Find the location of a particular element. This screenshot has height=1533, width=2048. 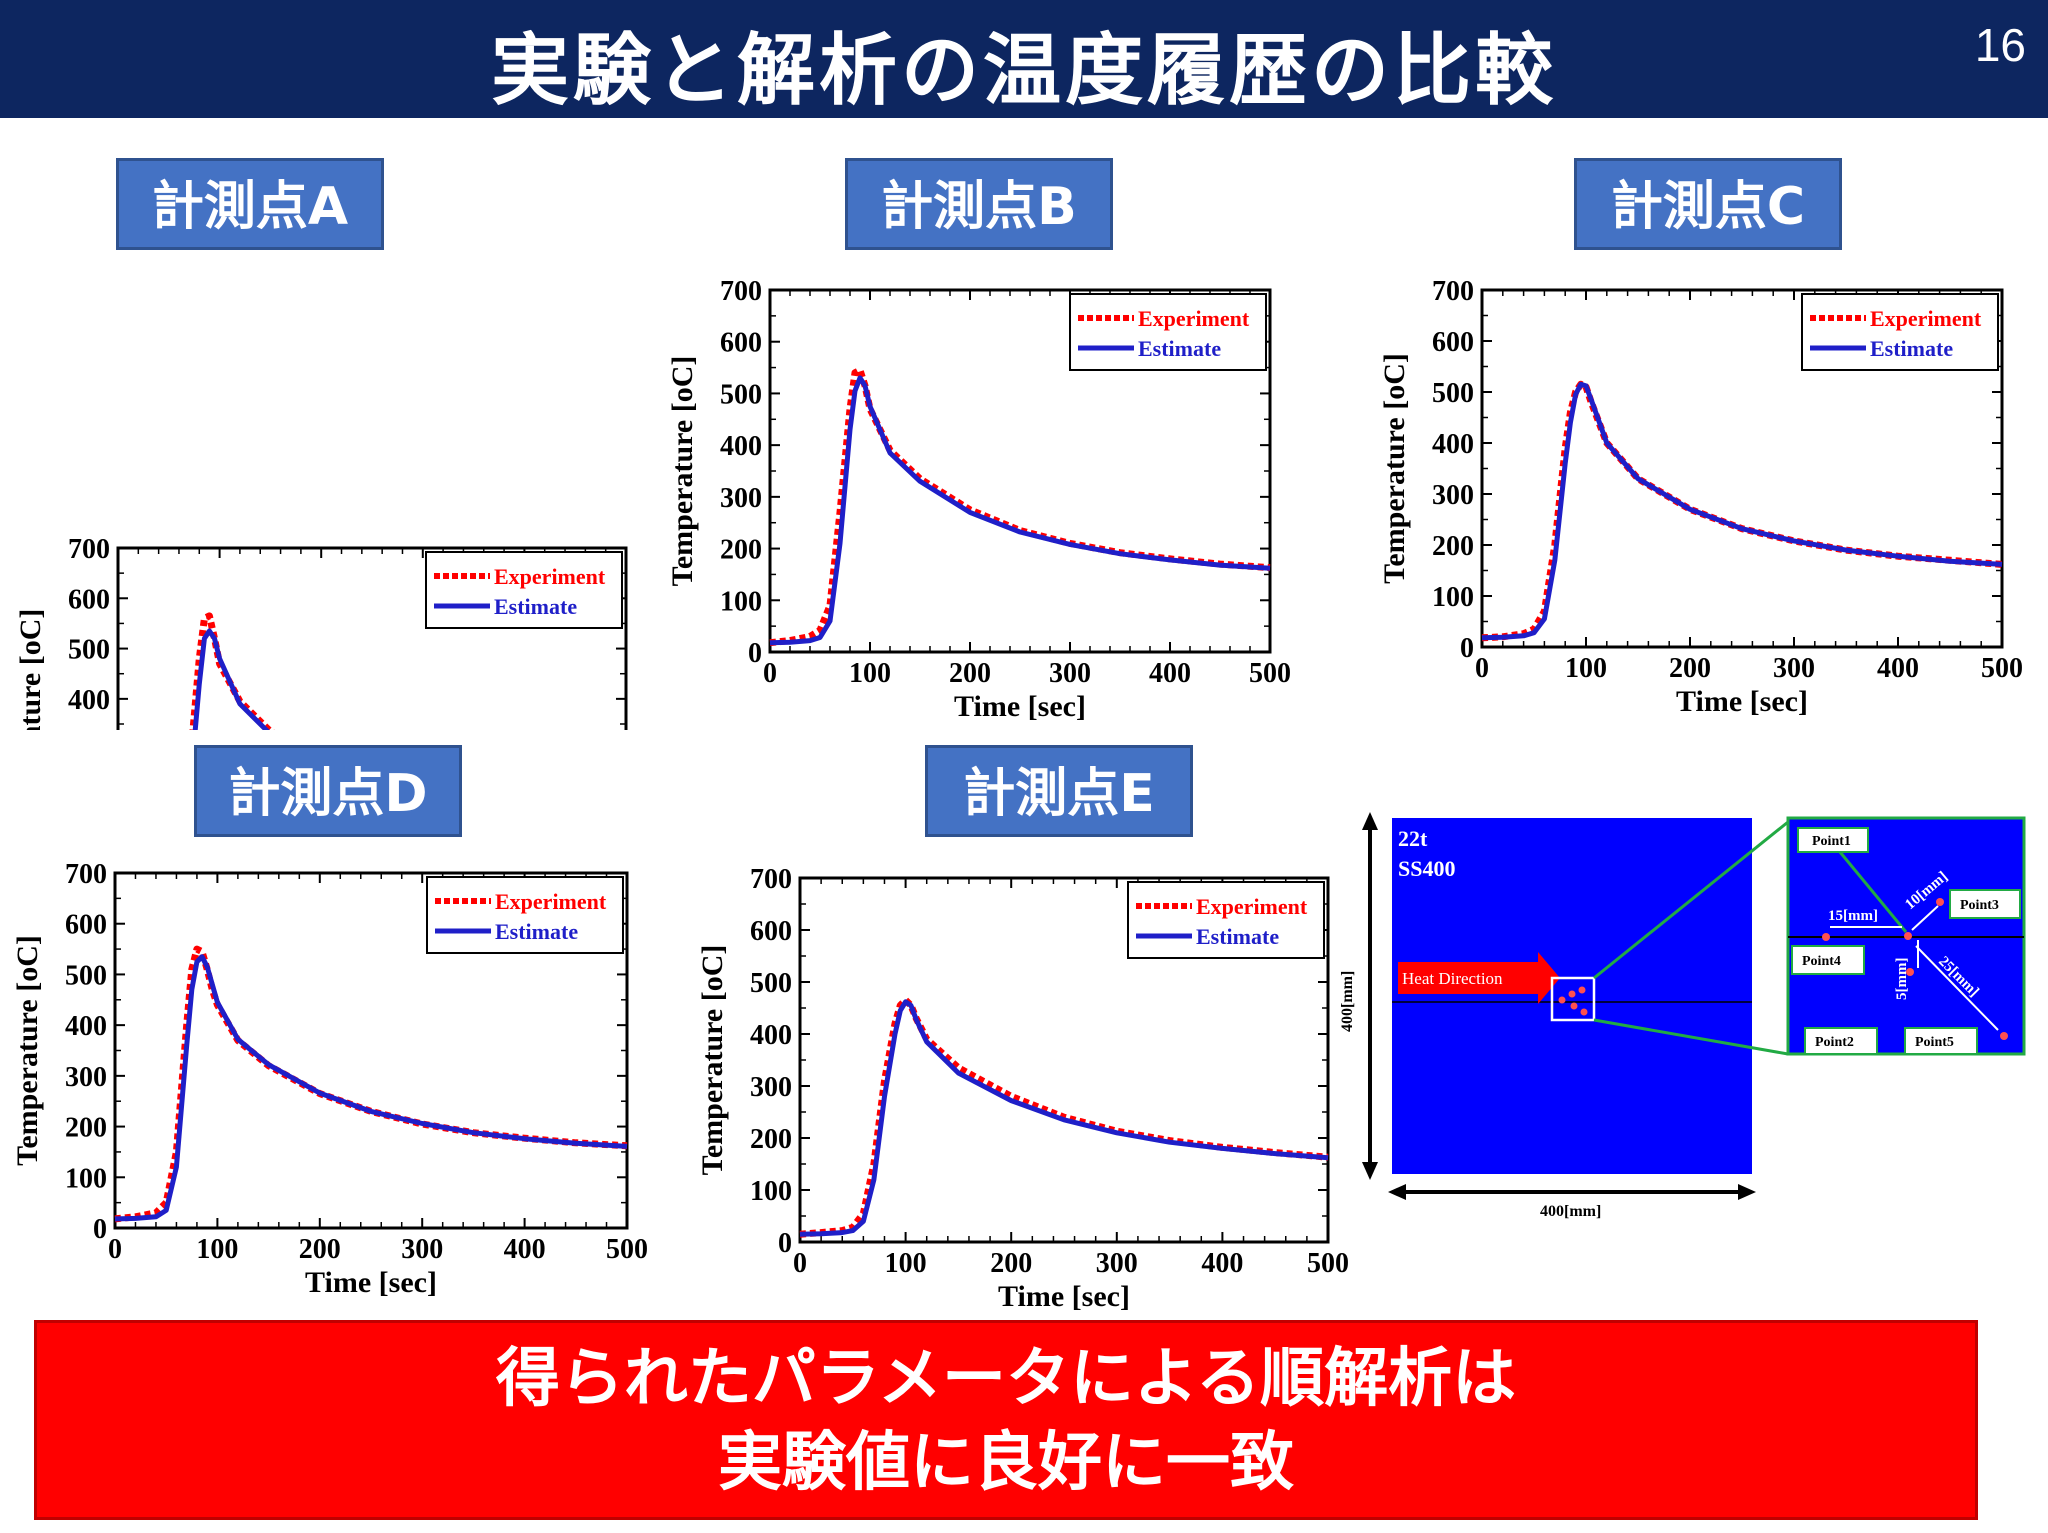

dim-5mm-label: 5[mm] is located at coordinates (1902, 979).